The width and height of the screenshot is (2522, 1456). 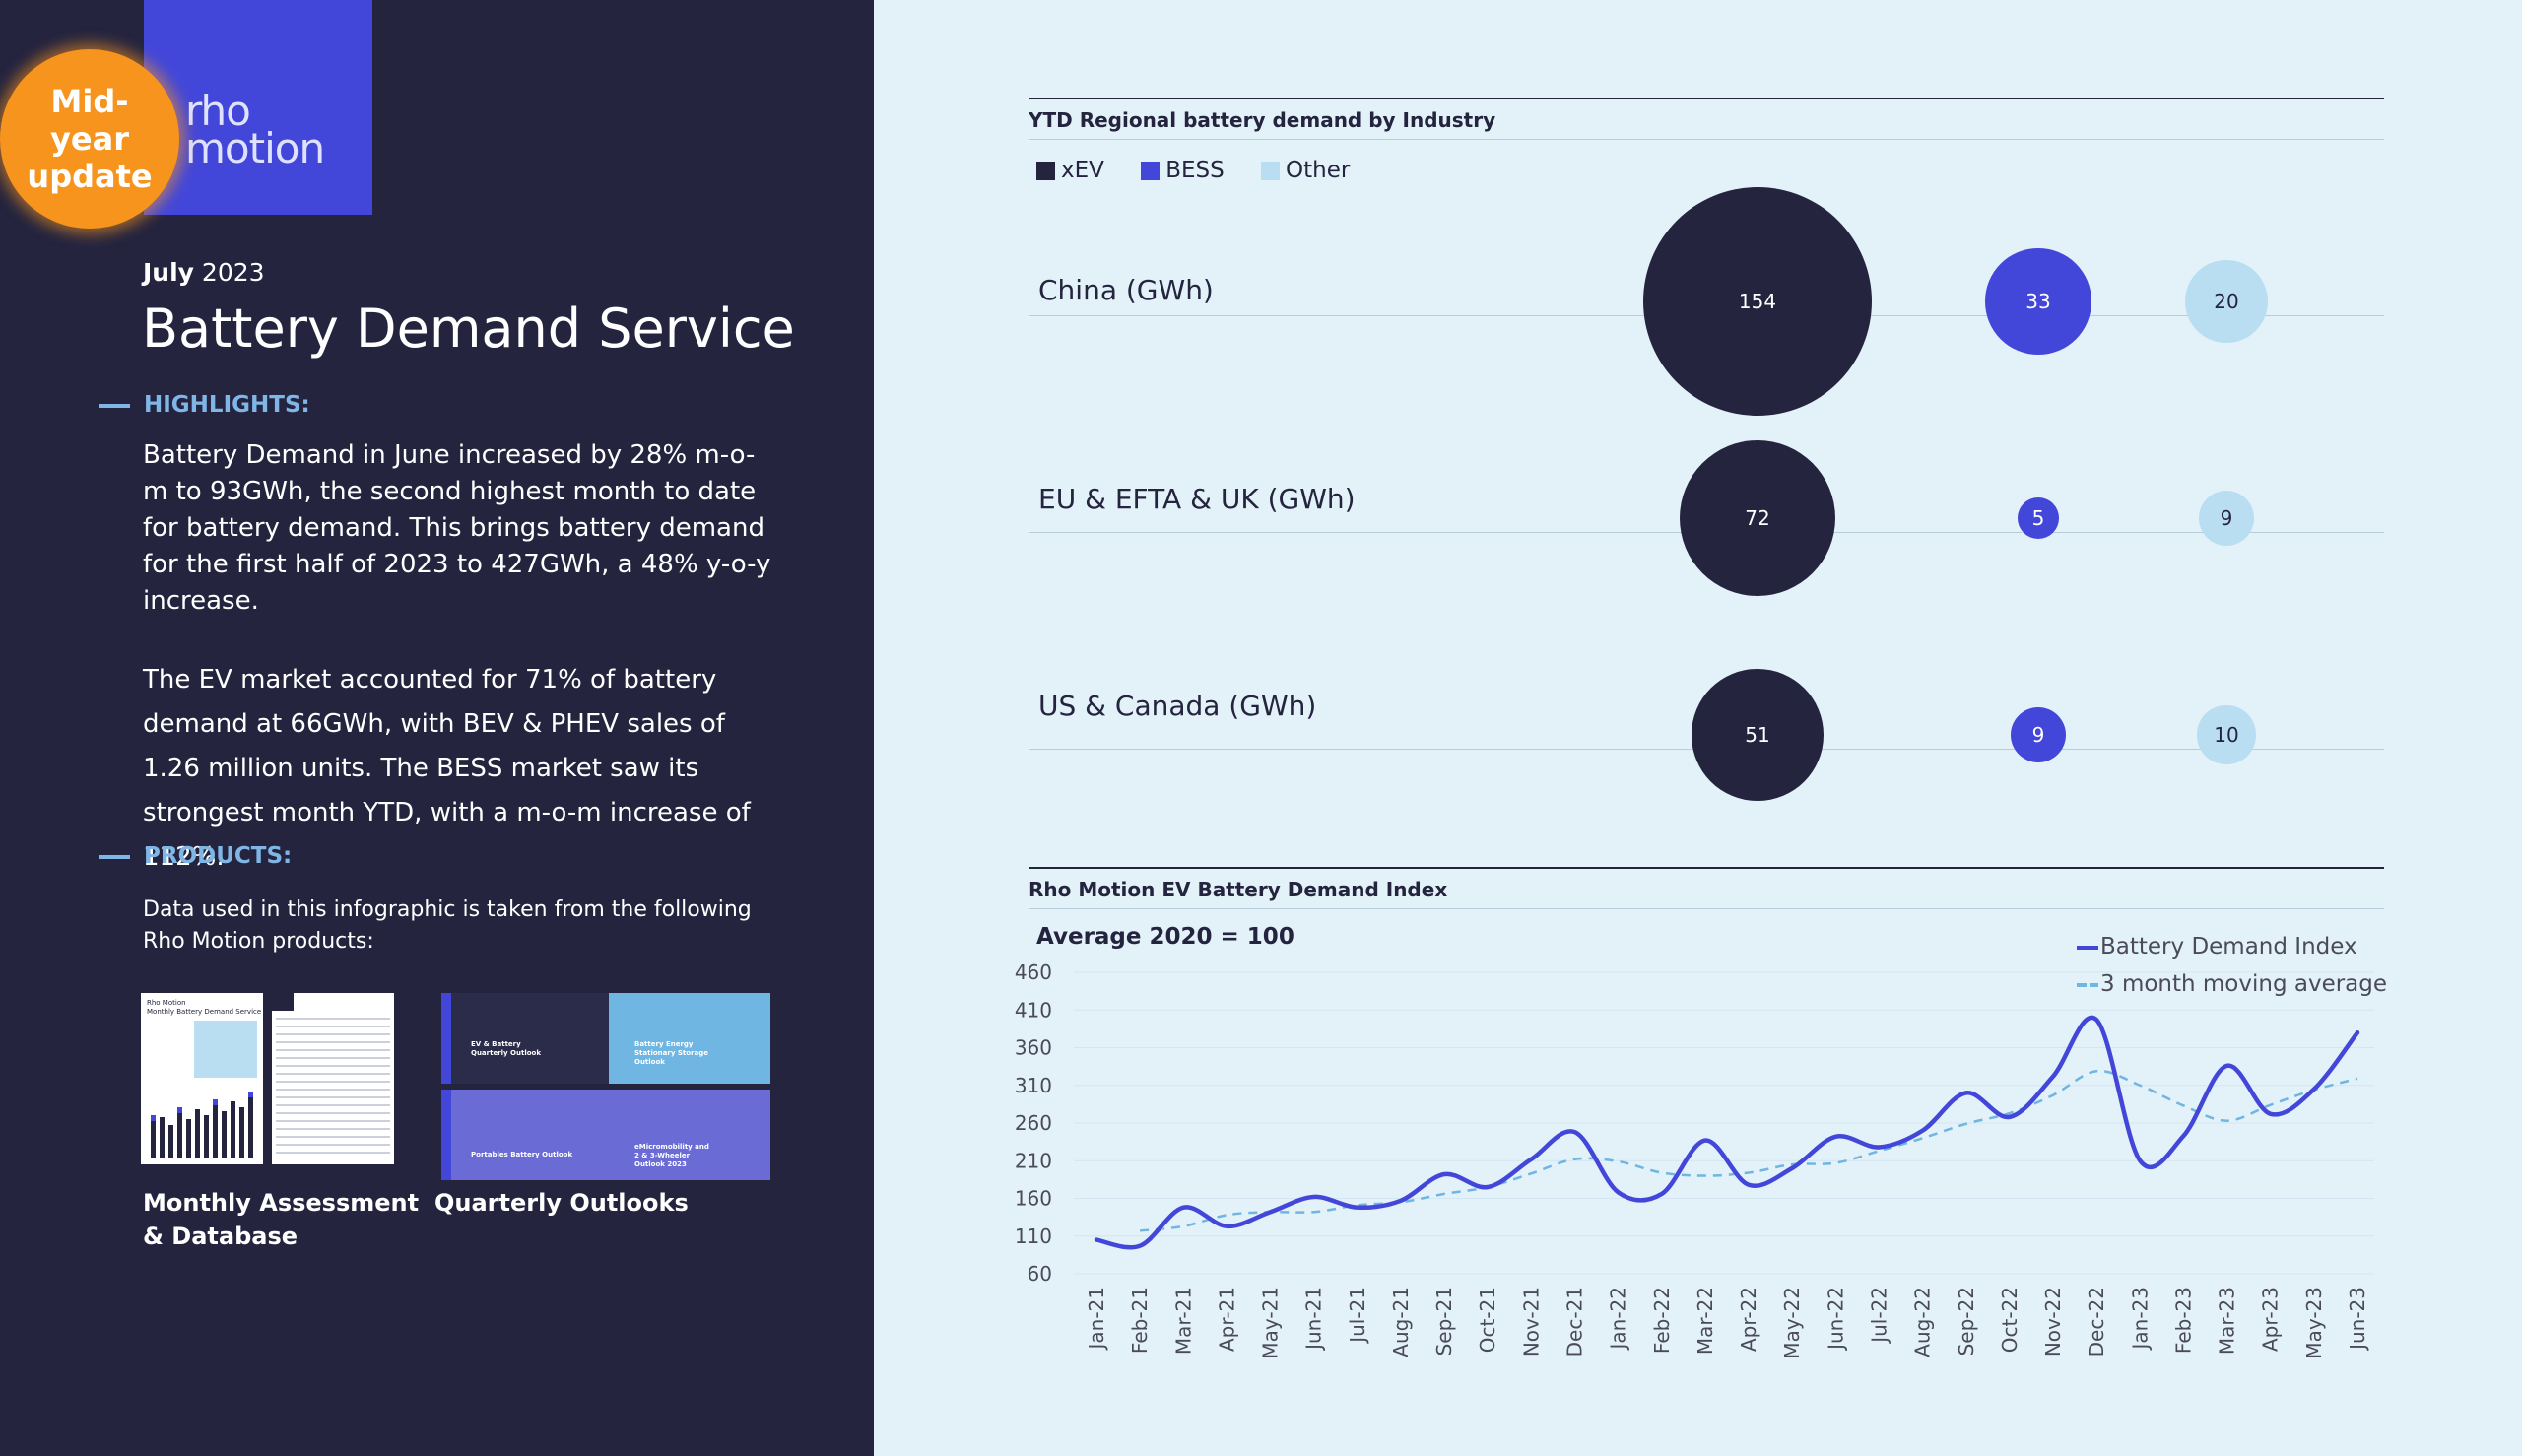 I want to click on x-tick-label: Jul-21, so click(x=1357, y=1316).